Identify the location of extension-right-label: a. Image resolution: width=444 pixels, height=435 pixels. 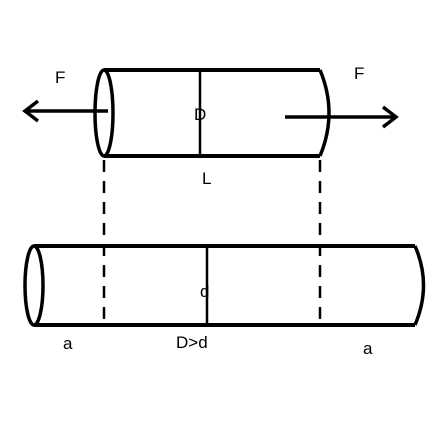
(368, 348).